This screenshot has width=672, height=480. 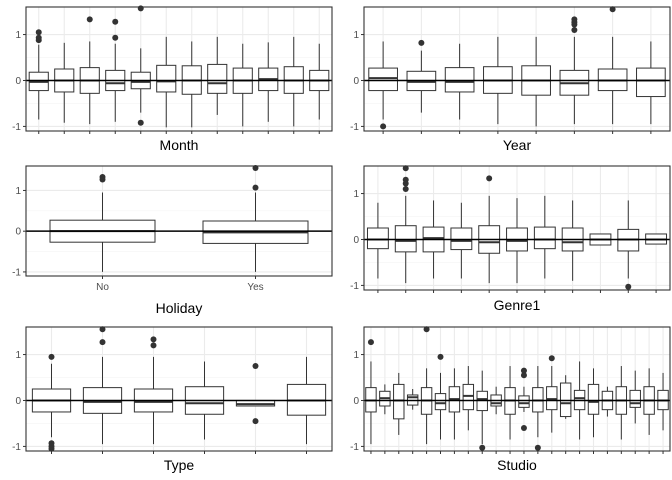 I want to click on x-axis-title: Holiday, so click(x=179, y=308).